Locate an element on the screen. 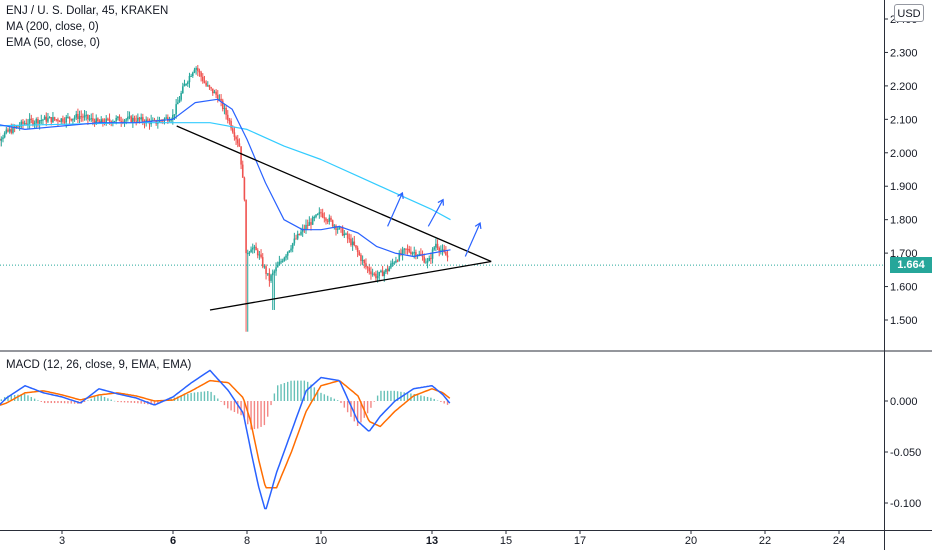 The width and height of the screenshot is (932, 555). time-axis-label: 20 is located at coordinates (691, 541).